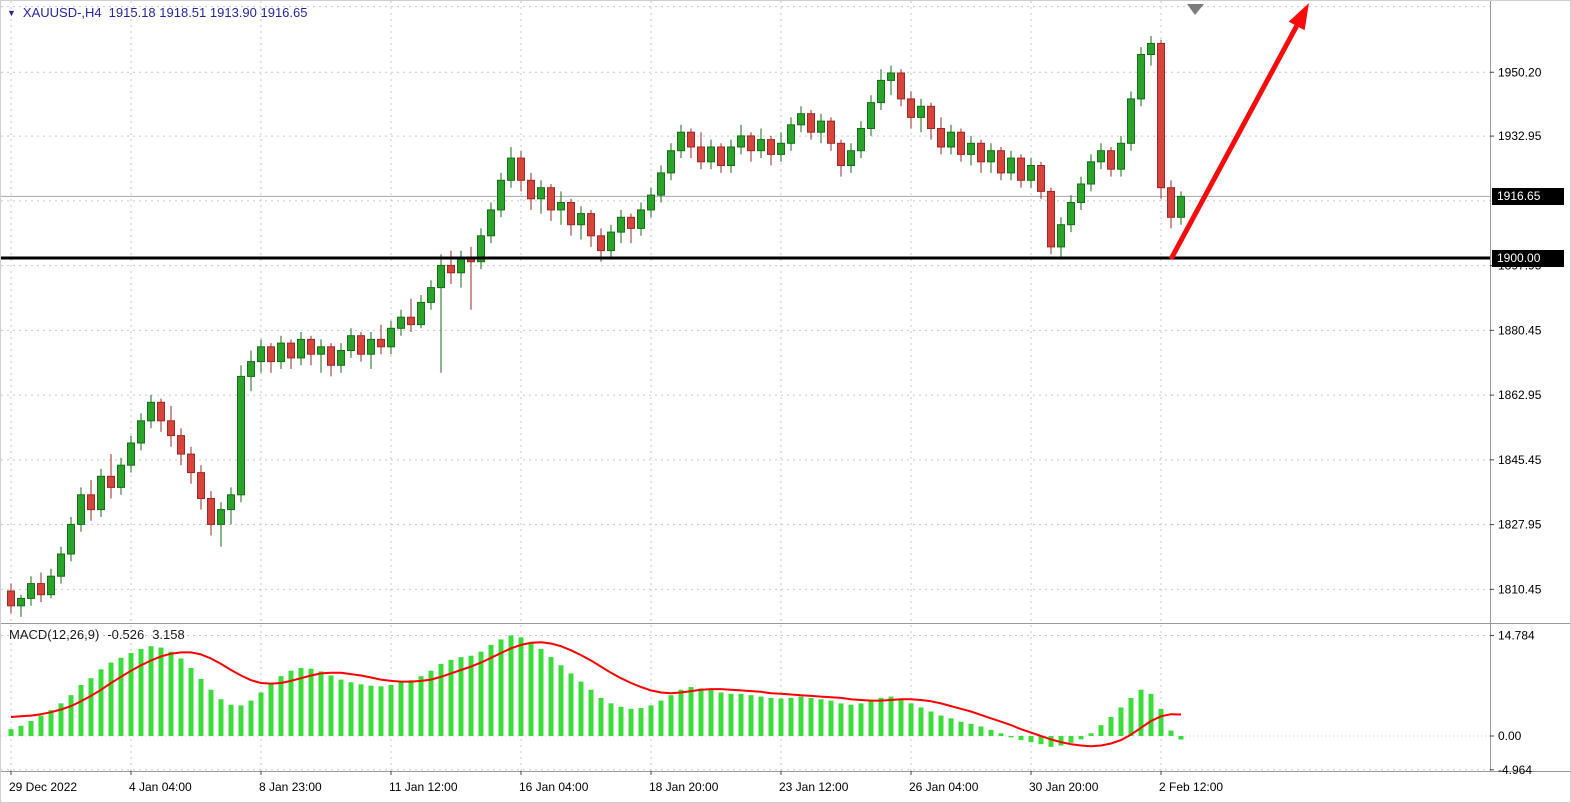 The image size is (1571, 803). Describe the element at coordinates (1510, 736) in the screenshot. I see `macd-axis-label: 0.00` at that location.